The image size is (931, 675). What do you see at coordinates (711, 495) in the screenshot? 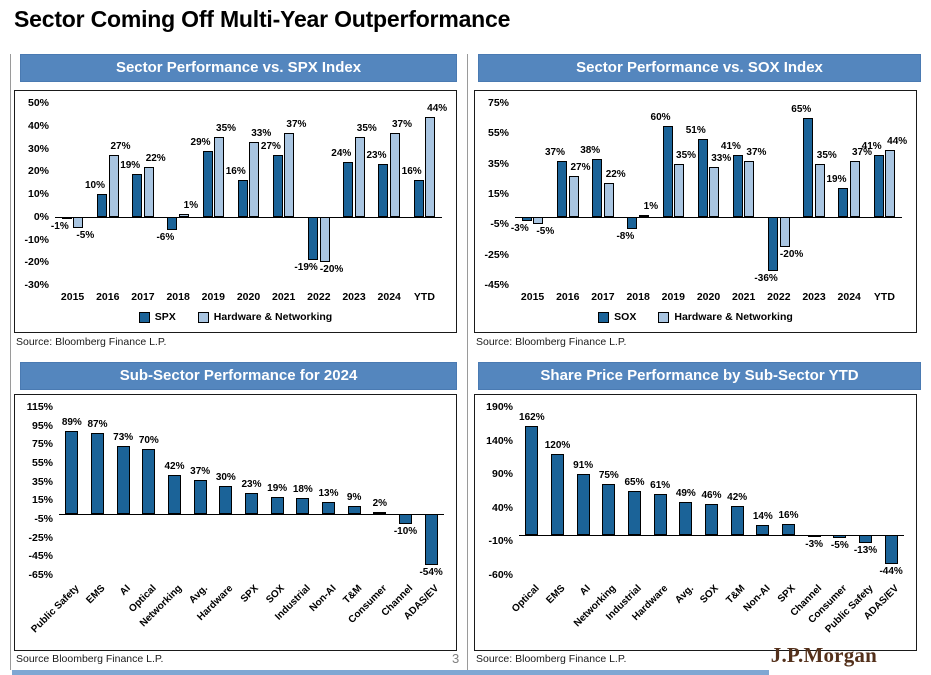
I see `bar-value-label: 46%` at bounding box center [711, 495].